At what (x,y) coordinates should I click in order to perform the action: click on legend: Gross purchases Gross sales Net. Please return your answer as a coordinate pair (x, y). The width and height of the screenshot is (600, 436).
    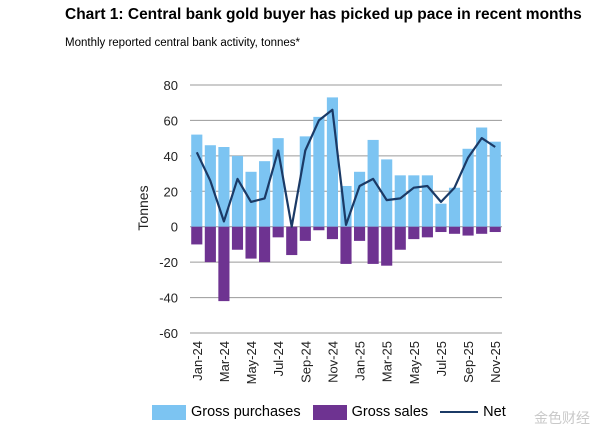
    Looking at the image, I should click on (335, 412).